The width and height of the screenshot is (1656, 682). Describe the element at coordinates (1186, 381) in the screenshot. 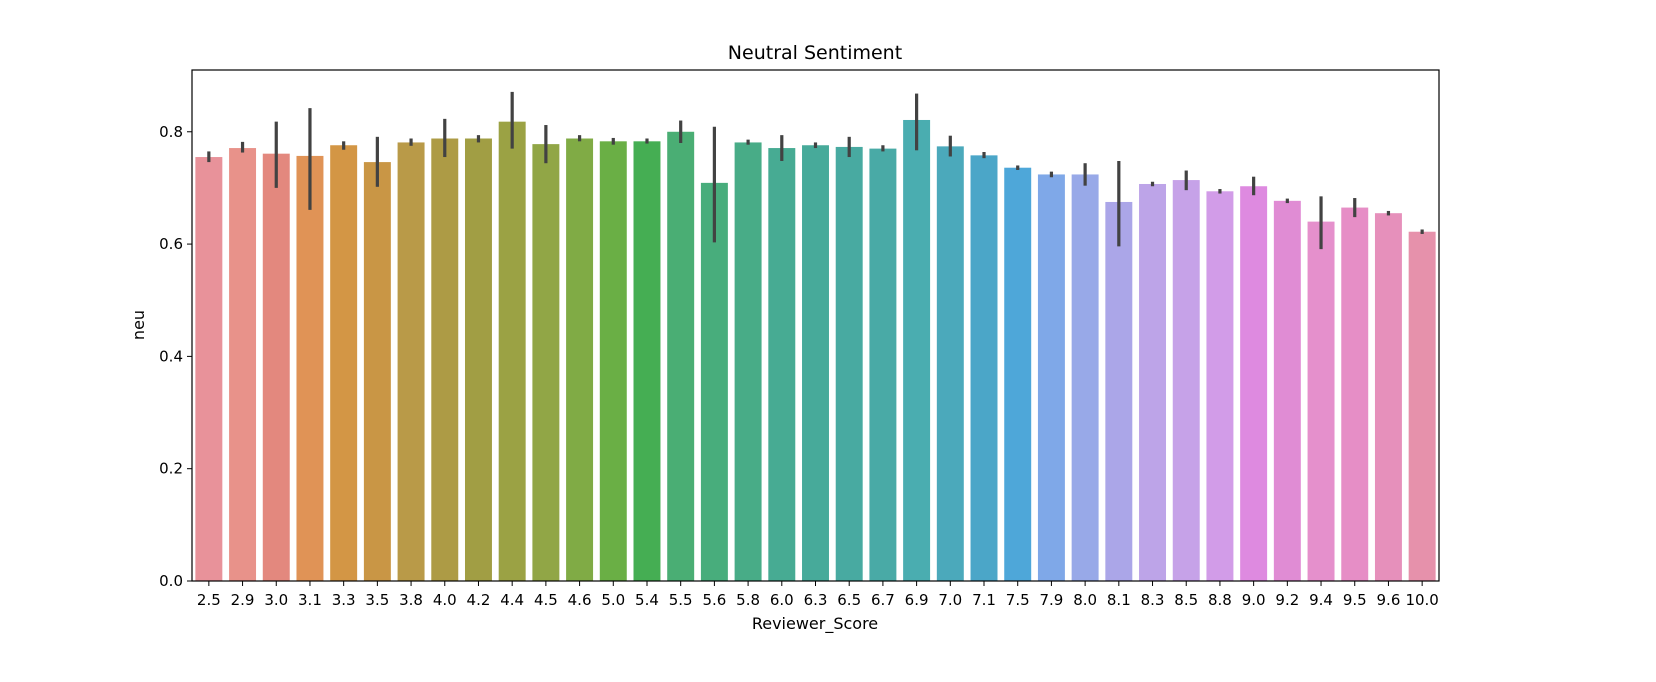

I see `bar-8.5` at that location.